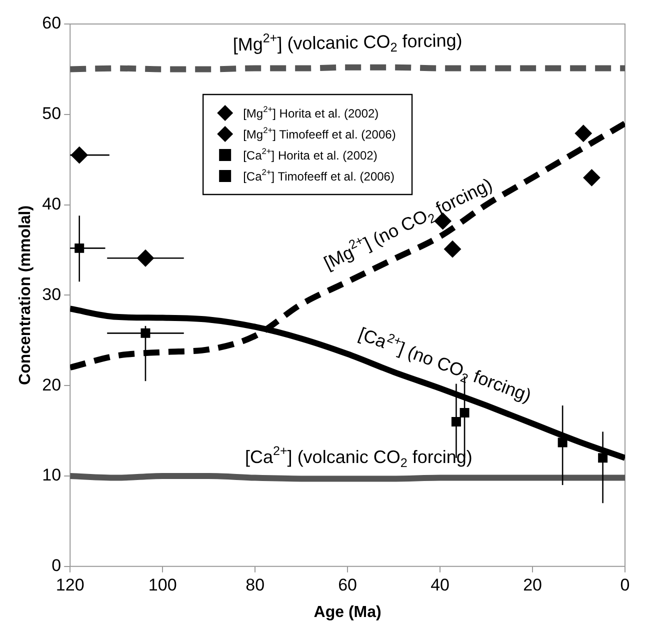  I want to click on x-axis-title: Age (Ma), so click(348, 612).